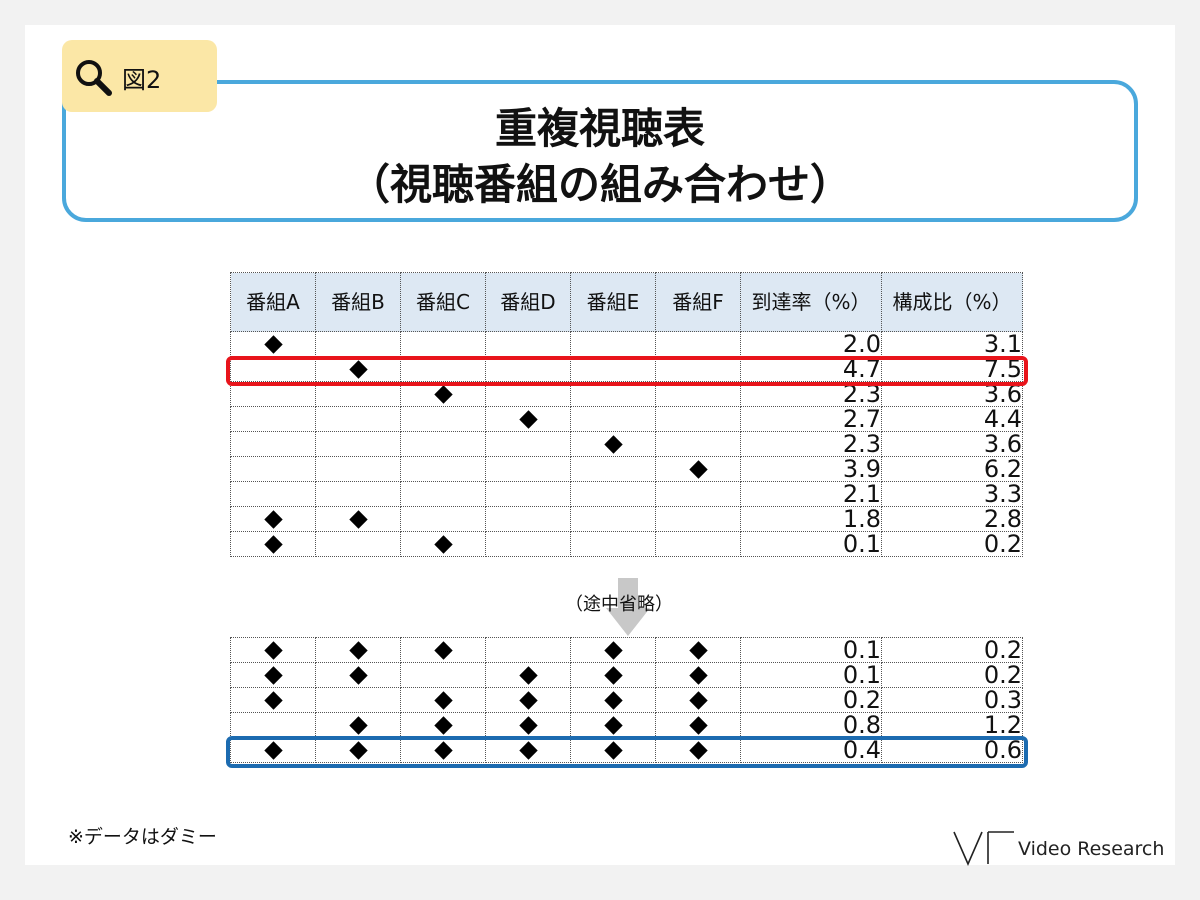  Describe the element at coordinates (983, 848) in the screenshot. I see `video-research-logo` at that location.